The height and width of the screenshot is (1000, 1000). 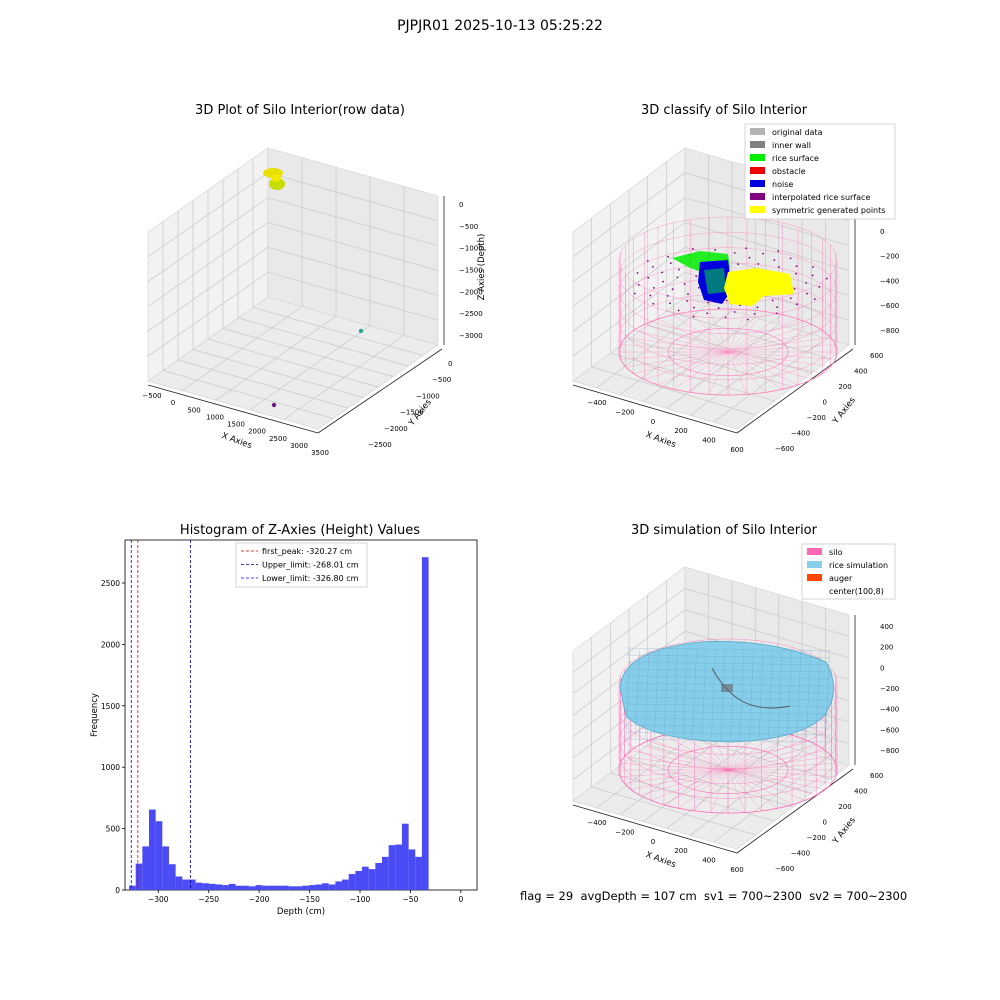 What do you see at coordinates (471, 314) in the screenshot?
I see `p1-z-tick-label: −2500` at bounding box center [471, 314].